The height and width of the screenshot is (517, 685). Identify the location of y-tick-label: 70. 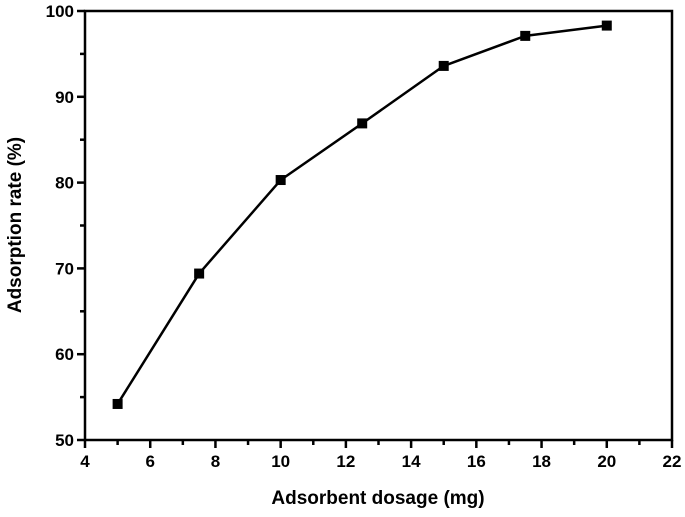
(64, 268).